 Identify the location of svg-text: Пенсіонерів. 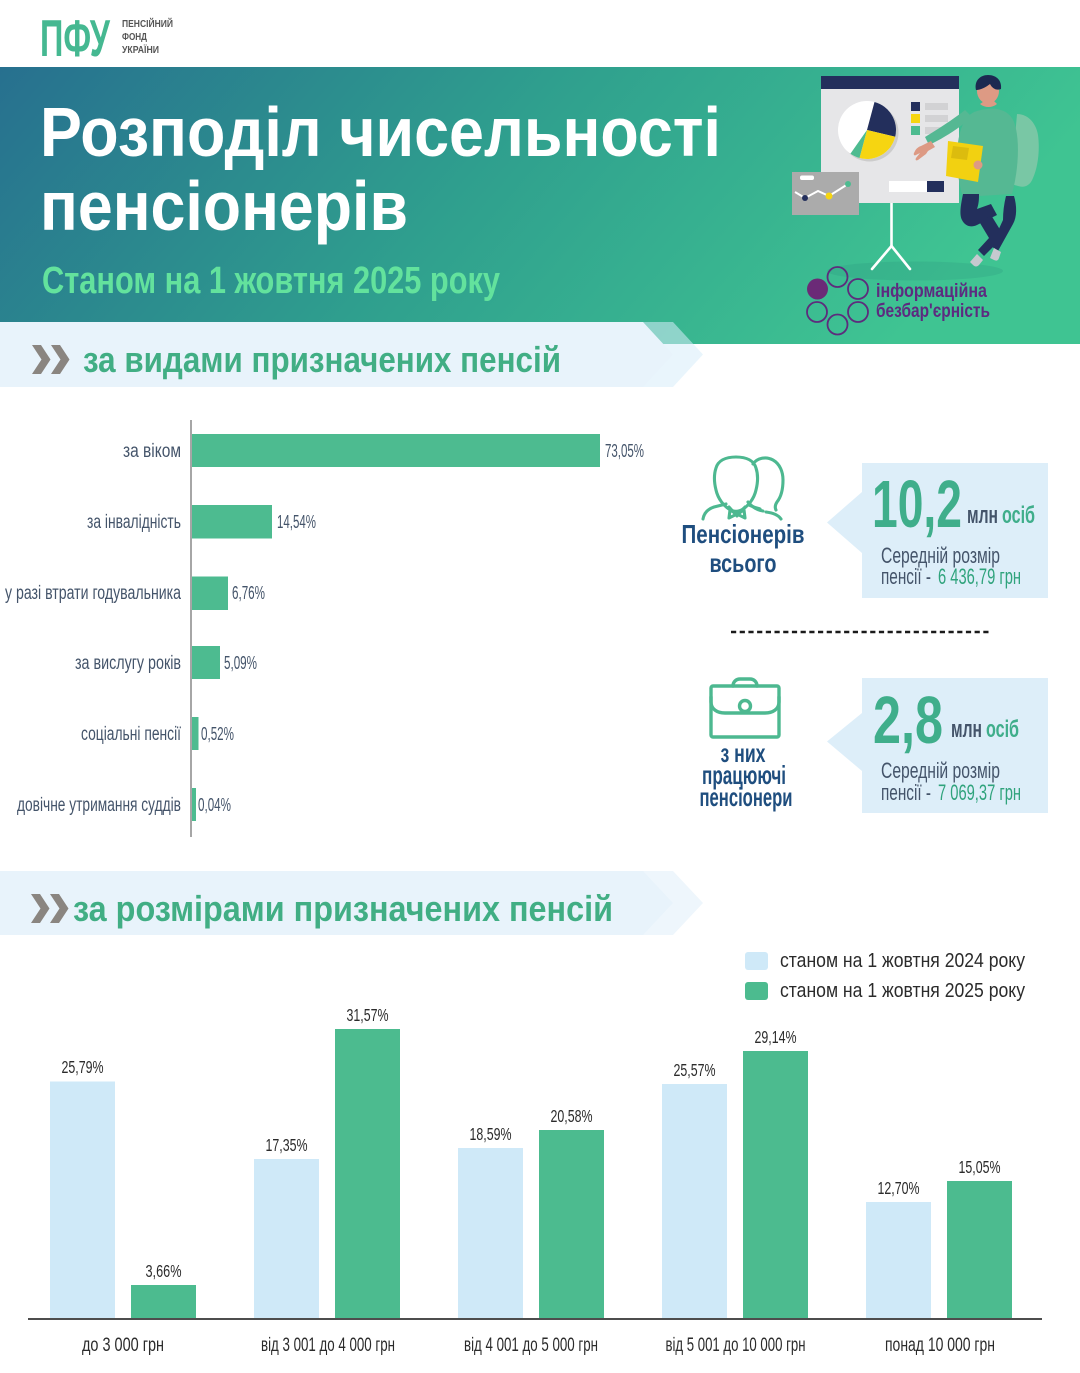
(743, 534).